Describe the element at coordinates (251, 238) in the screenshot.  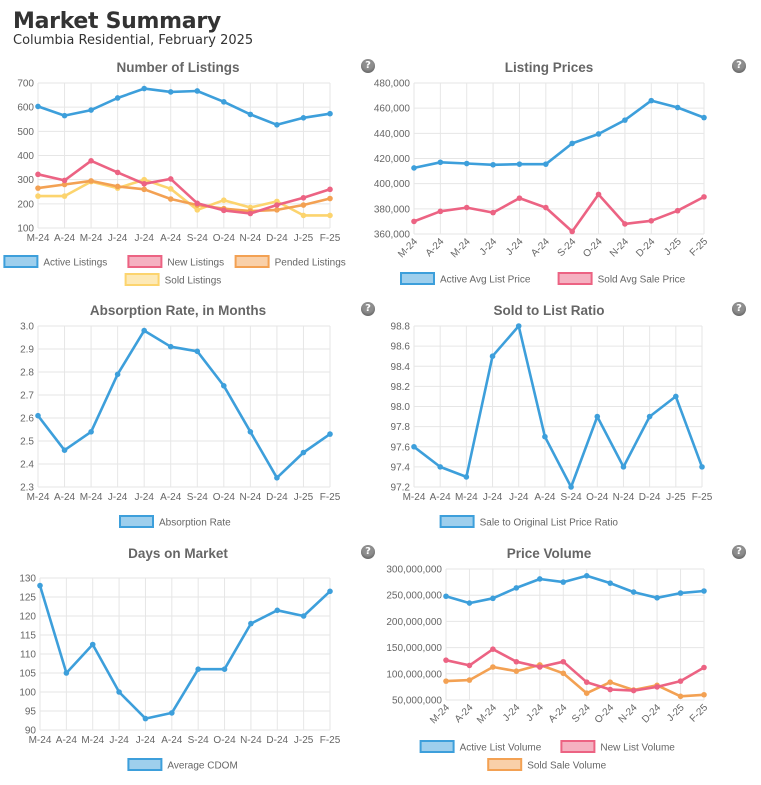
I see `x-tick-label: N-24` at that location.